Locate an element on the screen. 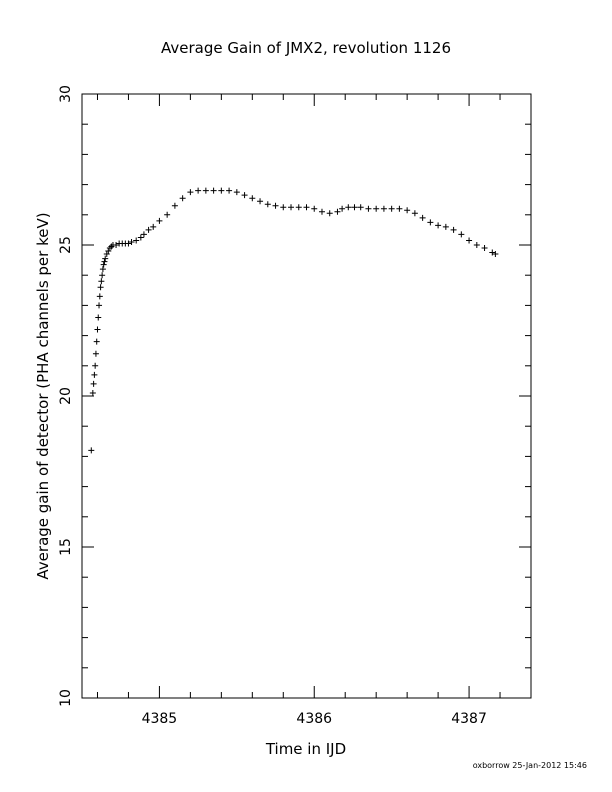  y-tick-label: 15 is located at coordinates (66, 547).